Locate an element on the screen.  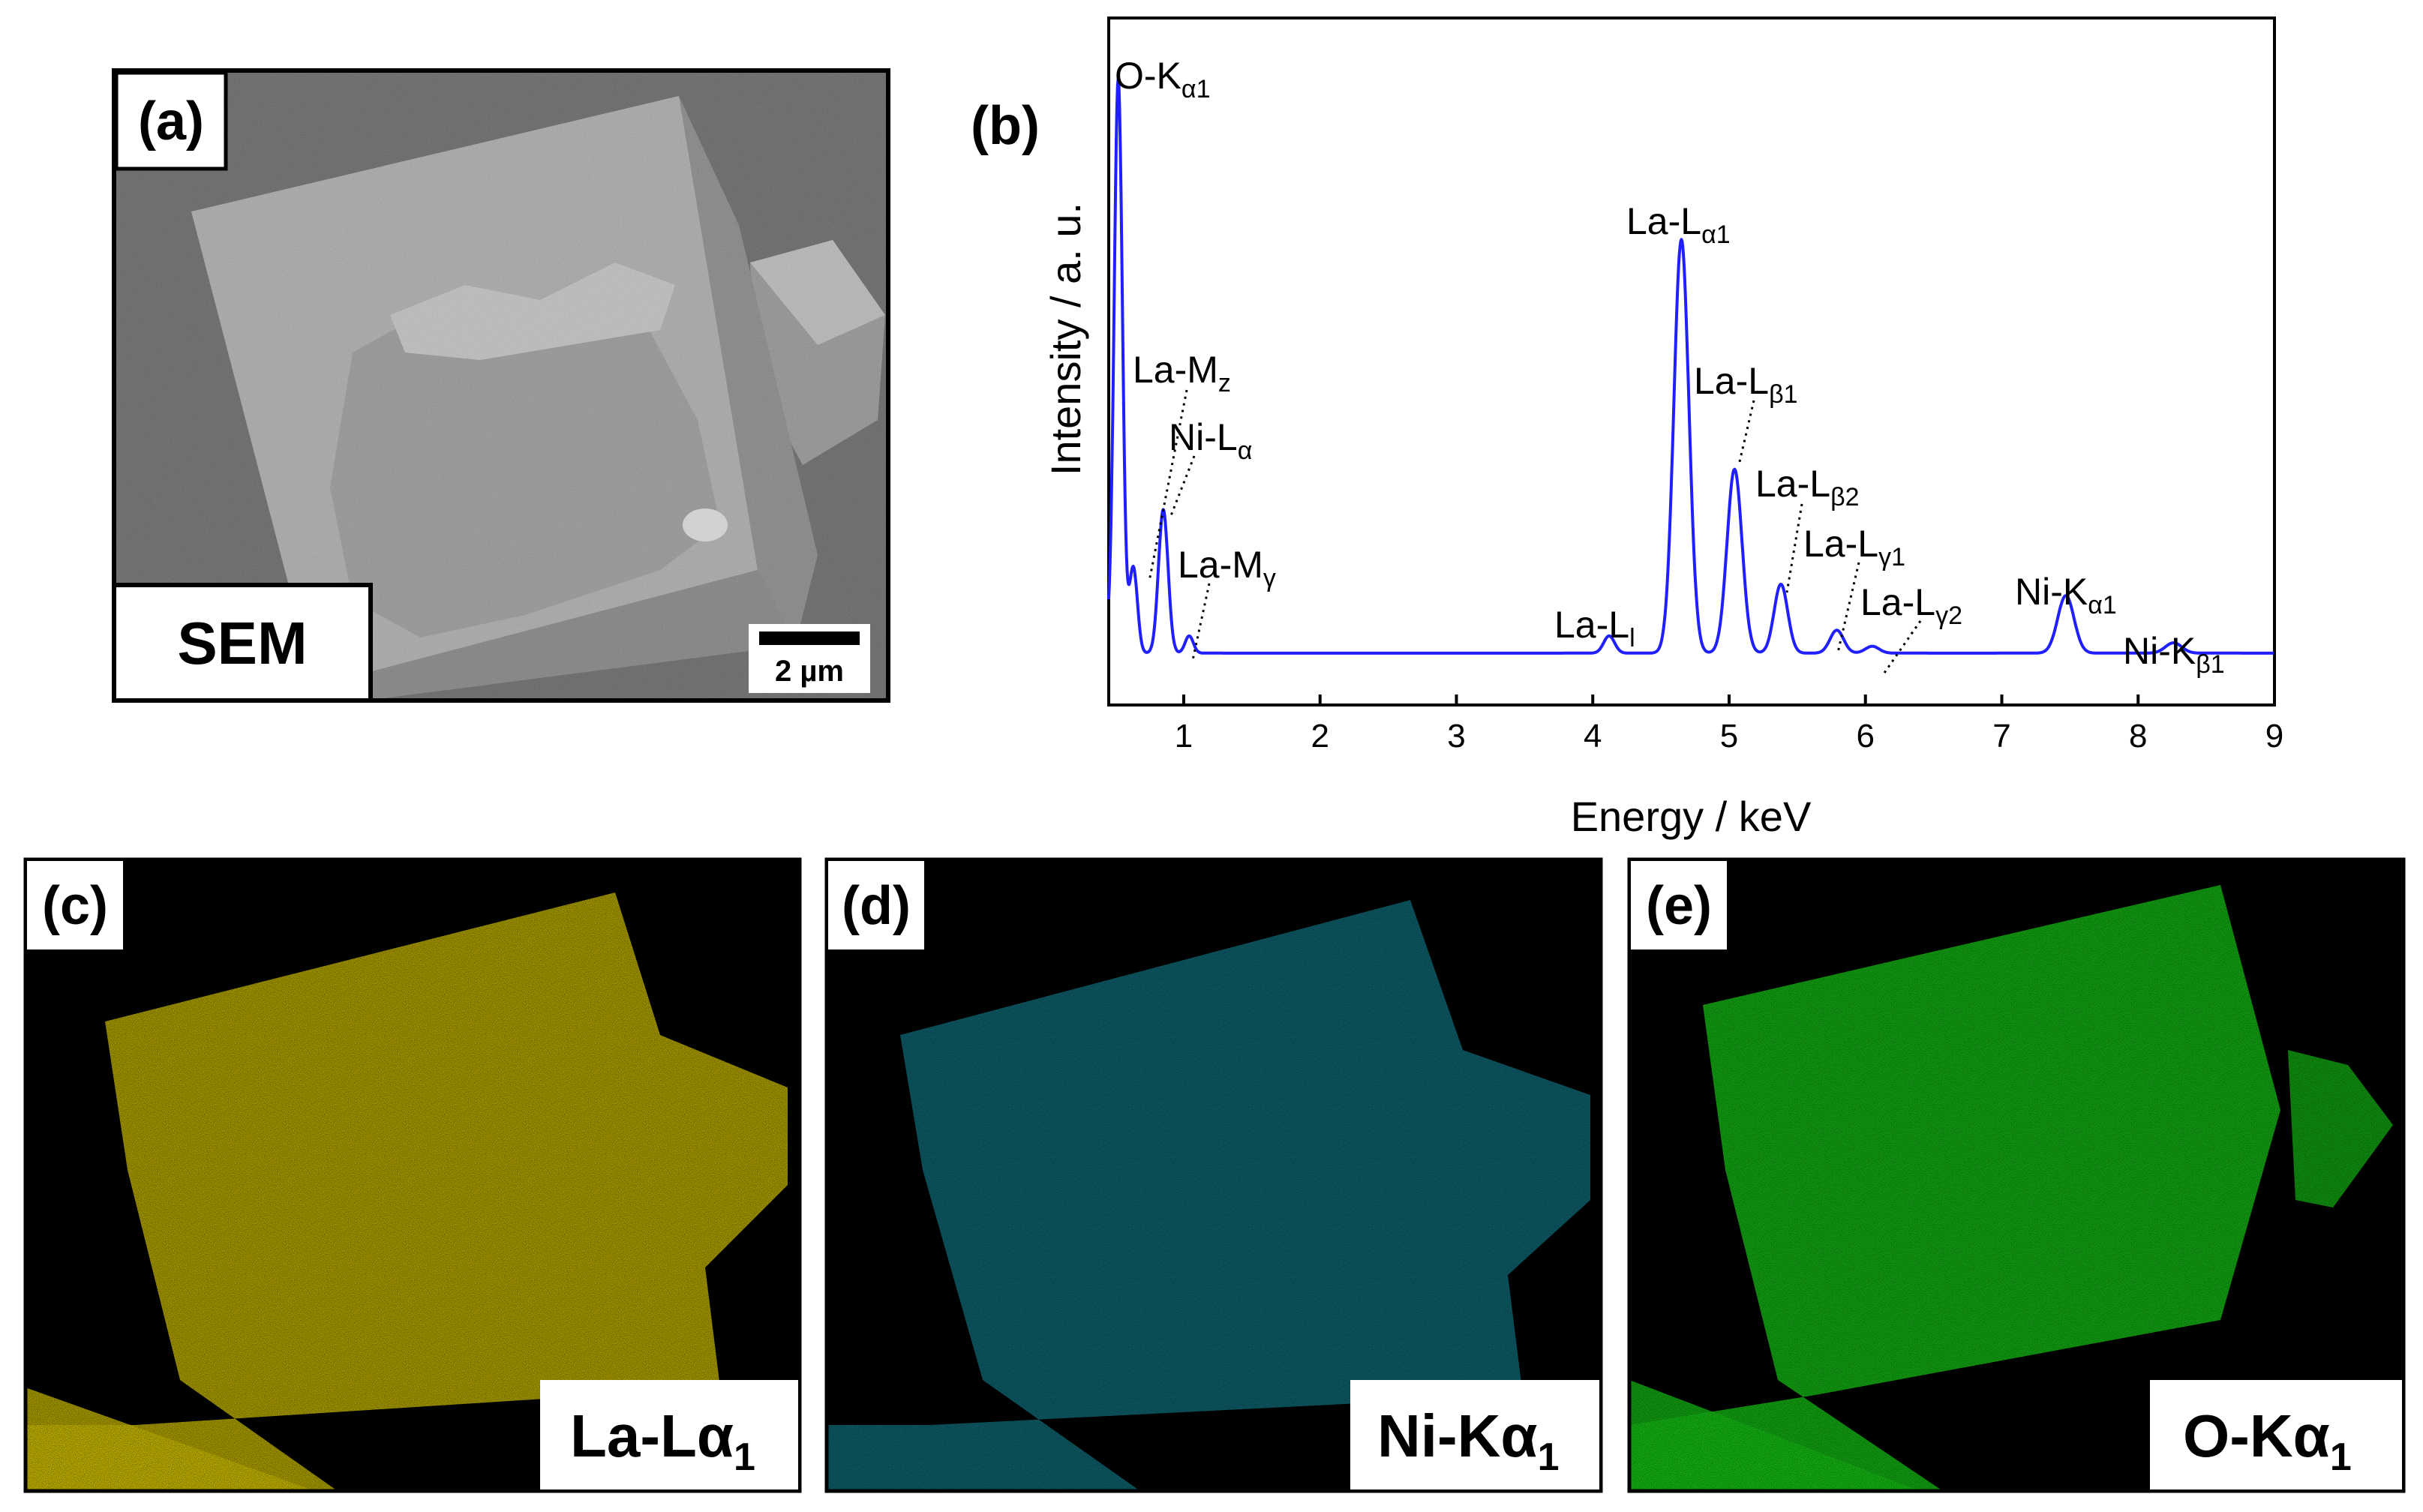
x-tick-label: 4 is located at coordinates (1593, 736).